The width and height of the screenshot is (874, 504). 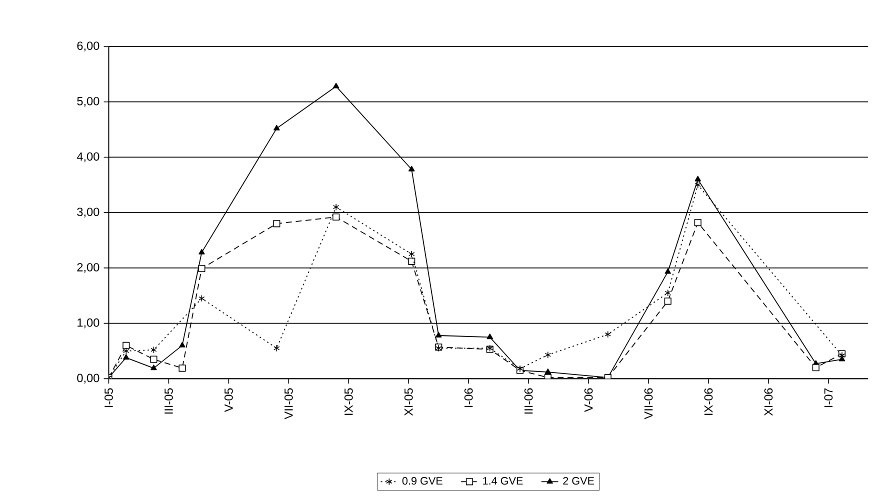 I want to click on x-tick-label: XI-06, so click(x=768, y=402).